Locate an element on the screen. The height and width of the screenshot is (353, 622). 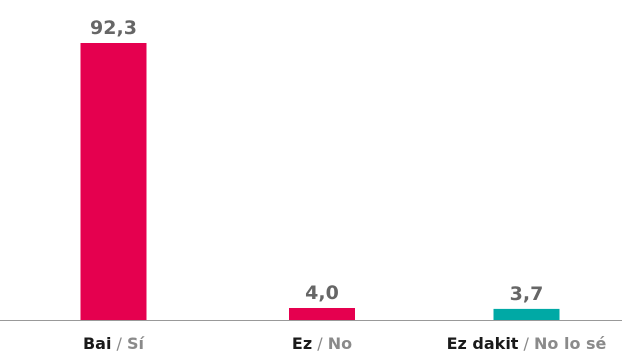
category-secondary-3: No lo sé is located at coordinates (570, 343).